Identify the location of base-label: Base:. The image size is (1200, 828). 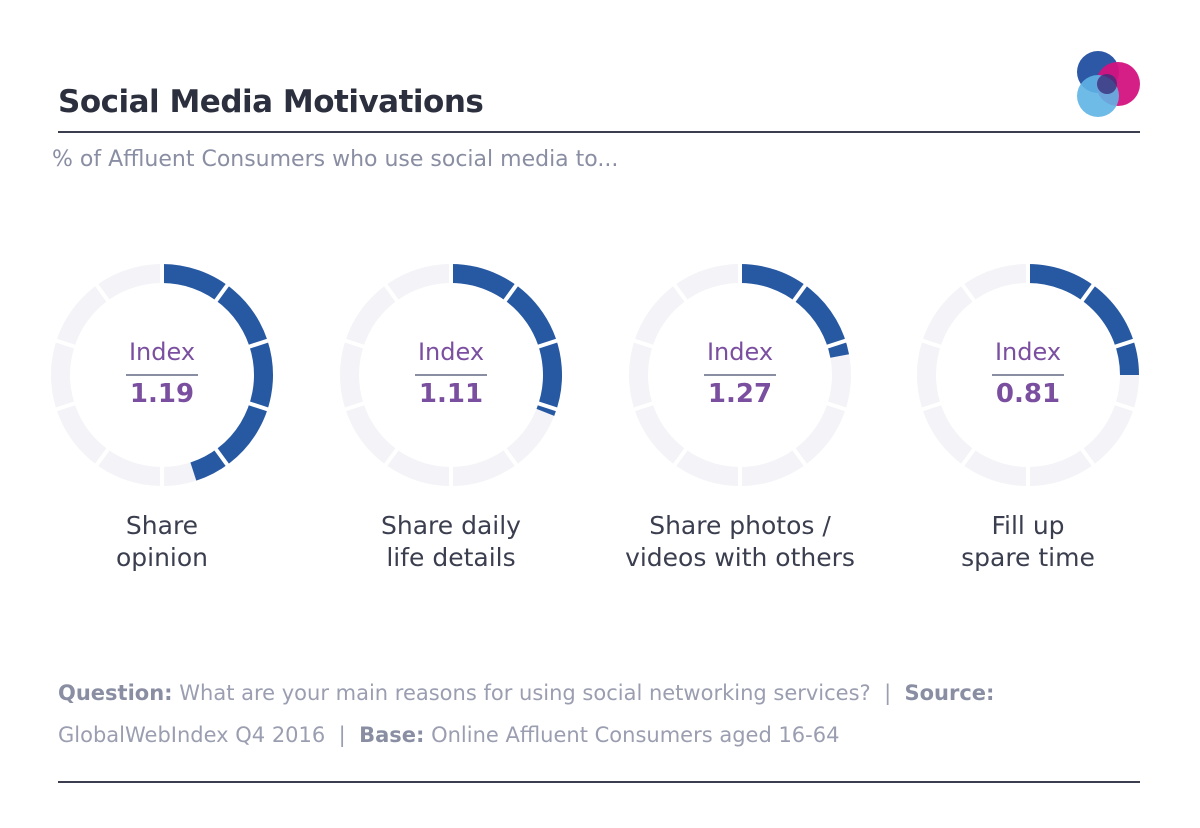
(392, 735).